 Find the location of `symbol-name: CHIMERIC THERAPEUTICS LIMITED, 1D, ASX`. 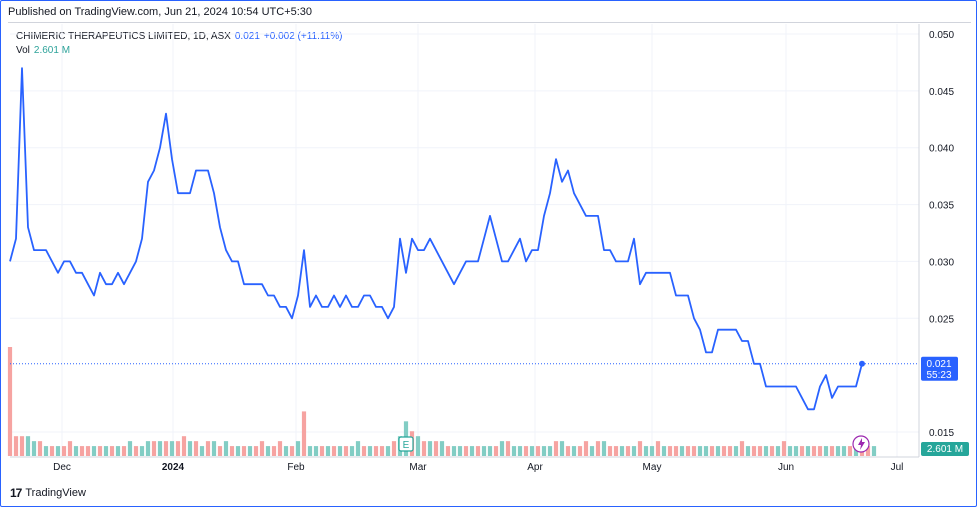

symbol-name: CHIMERIC THERAPEUTICS LIMITED, 1D, ASX is located at coordinates (123, 36).